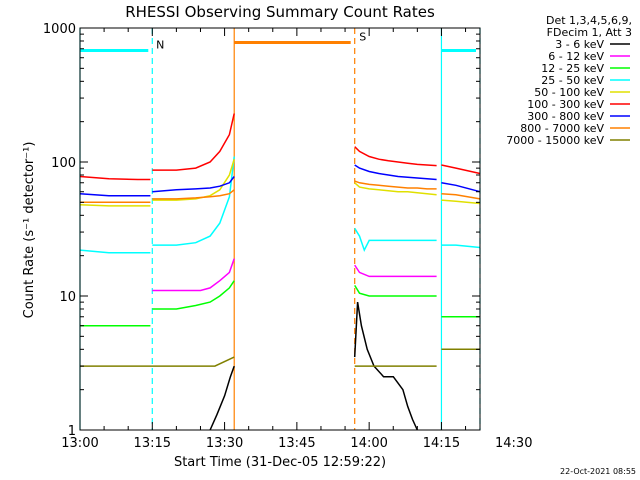 This screenshot has height=480, width=640. What do you see at coordinates (29, 230) in the screenshot?
I see `y-axis-label: Count Rate (s⁻¹ detector⁻¹)` at bounding box center [29, 230].